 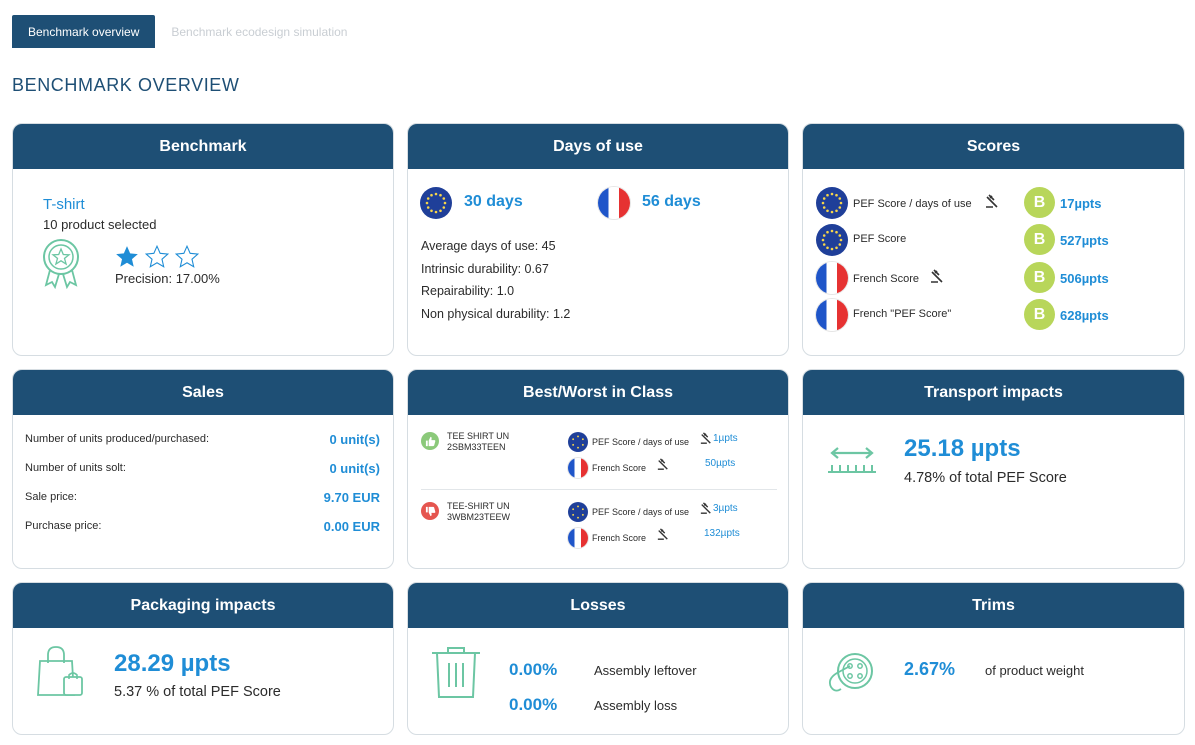 What do you see at coordinates (725, 508) in the screenshot?
I see `worst-pef-value: 3µpts` at bounding box center [725, 508].